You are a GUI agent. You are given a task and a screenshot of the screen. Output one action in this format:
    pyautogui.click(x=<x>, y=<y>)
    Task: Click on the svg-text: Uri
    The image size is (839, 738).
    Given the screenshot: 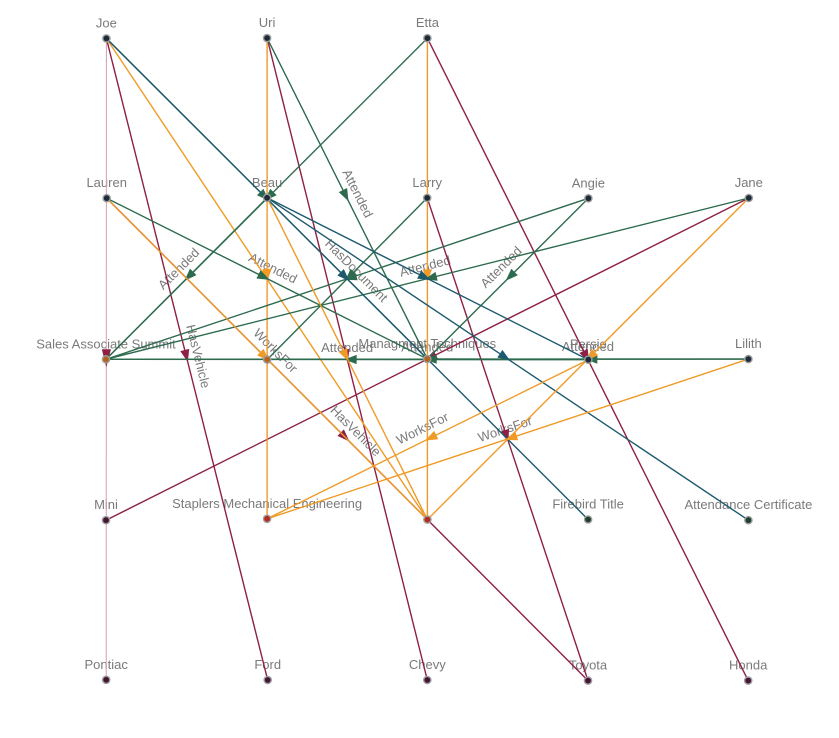 What is the action you would take?
    pyautogui.click(x=267, y=22)
    